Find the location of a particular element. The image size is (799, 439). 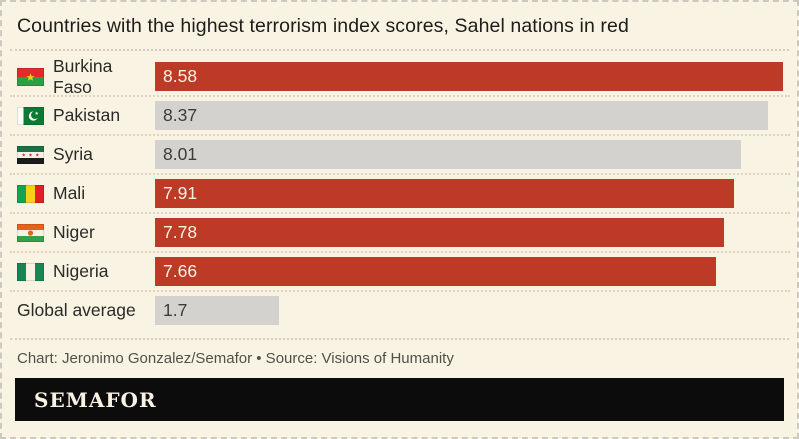

bar-global-average: 1.7 is located at coordinates (217, 310).